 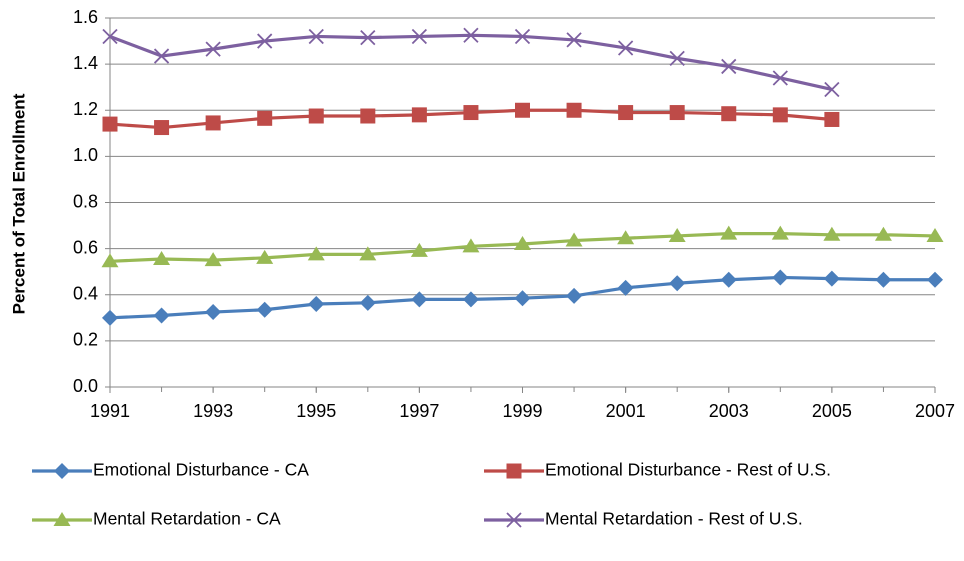 I want to click on legend-label: Emotional Disturbance - Rest of U.S., so click(x=688, y=470).